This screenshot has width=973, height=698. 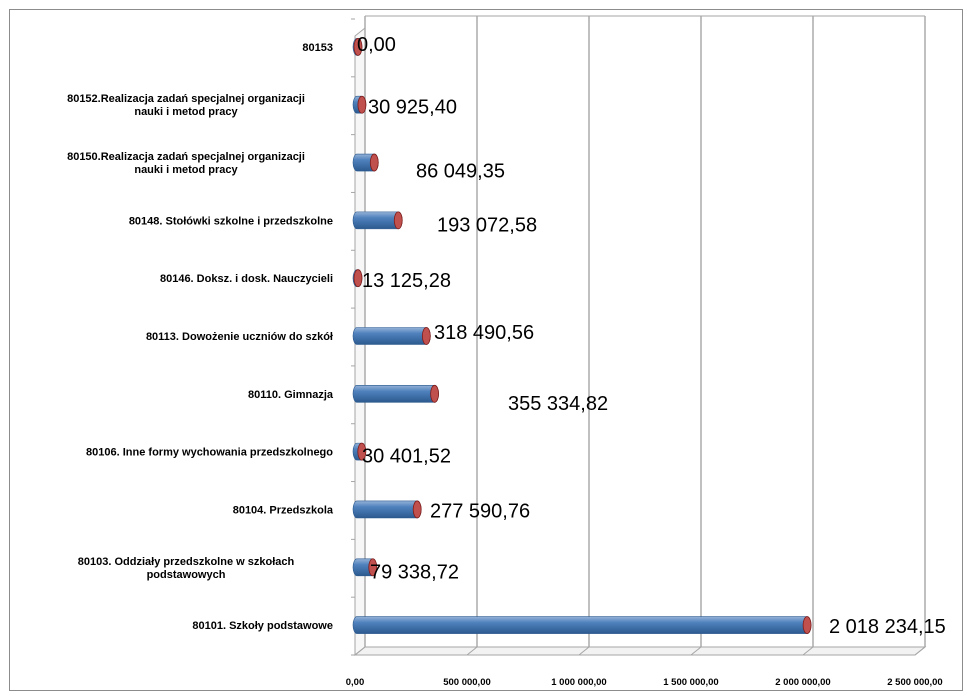 What do you see at coordinates (640, 651) in the screenshot?
I see `floor` at bounding box center [640, 651].